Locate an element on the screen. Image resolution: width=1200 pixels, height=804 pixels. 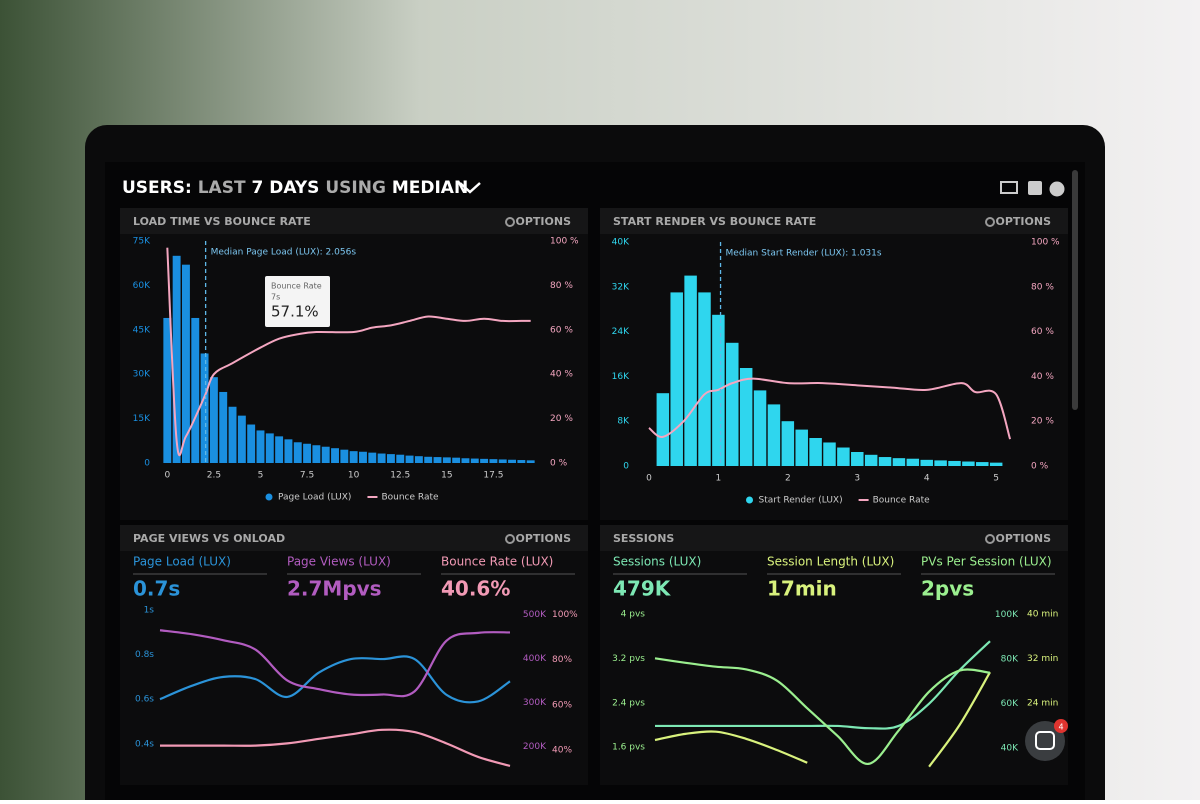
tooltip-title: Bounce Rate is located at coordinates (296, 286).